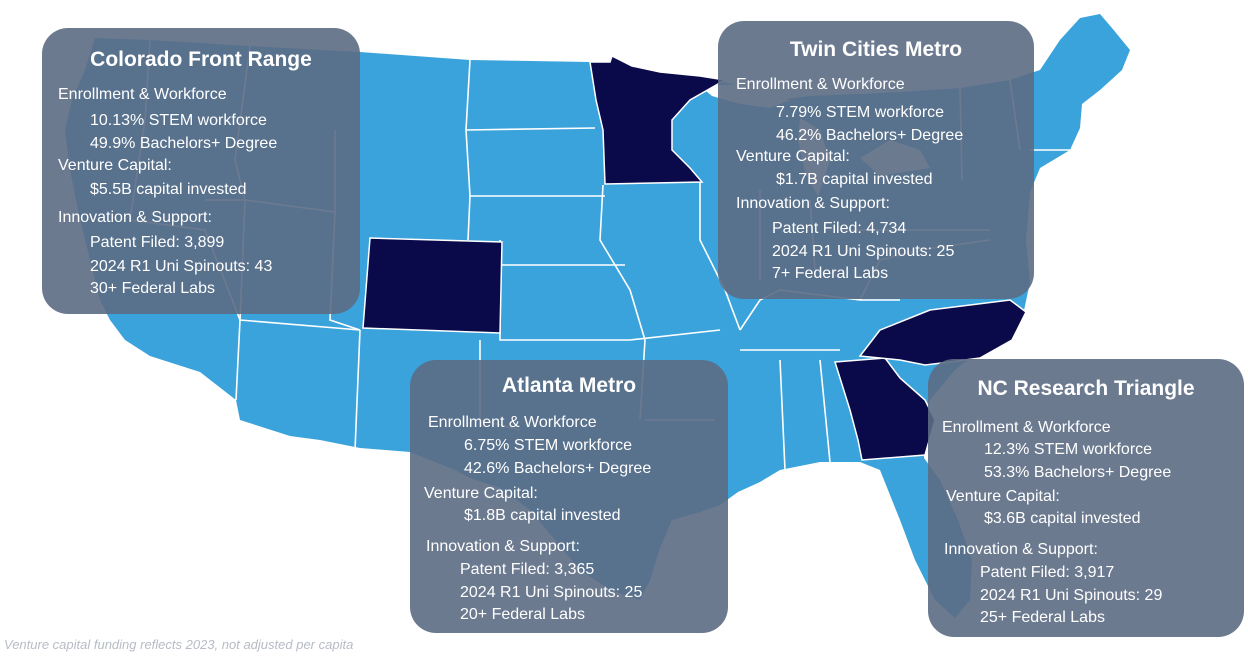  Describe the element at coordinates (152, 288) in the screenshot. I see `federal-labs: 30+ Federal Labs` at that location.